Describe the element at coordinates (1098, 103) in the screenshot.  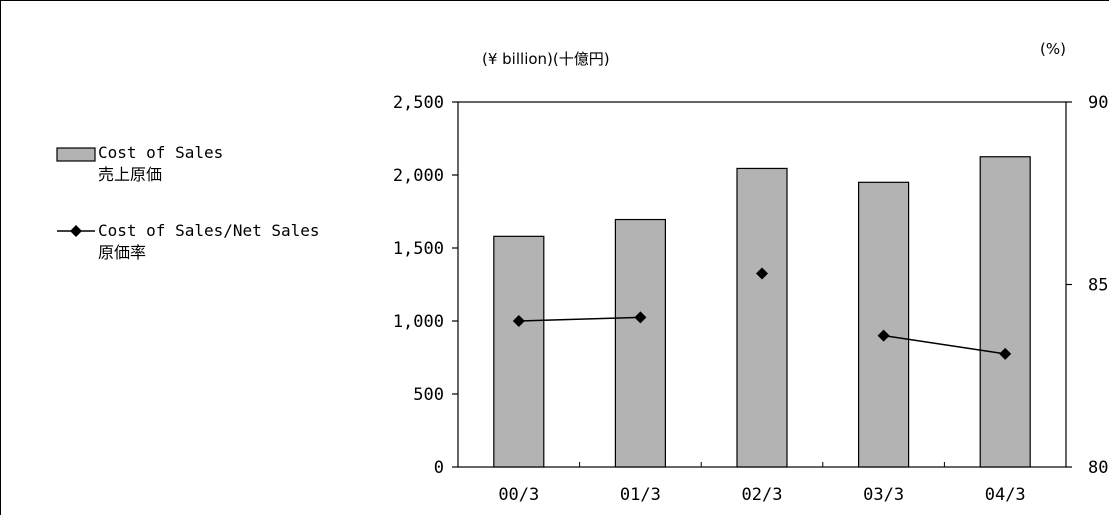
I see `right-axis-tick-label: 90` at that location.